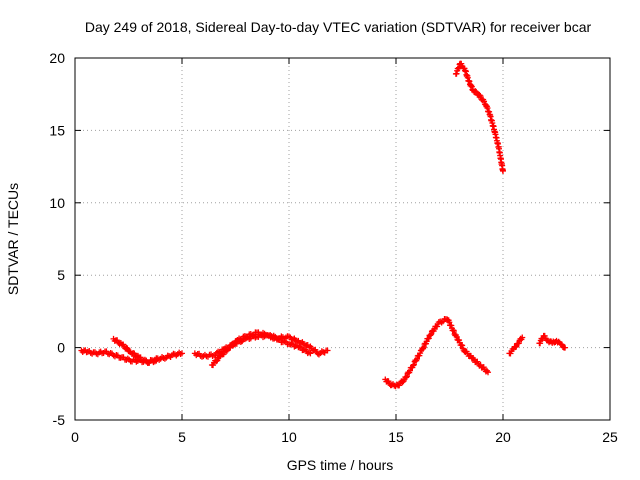  Describe the element at coordinates (61, 275) in the screenshot. I see `y-tick-label: 5` at that location.